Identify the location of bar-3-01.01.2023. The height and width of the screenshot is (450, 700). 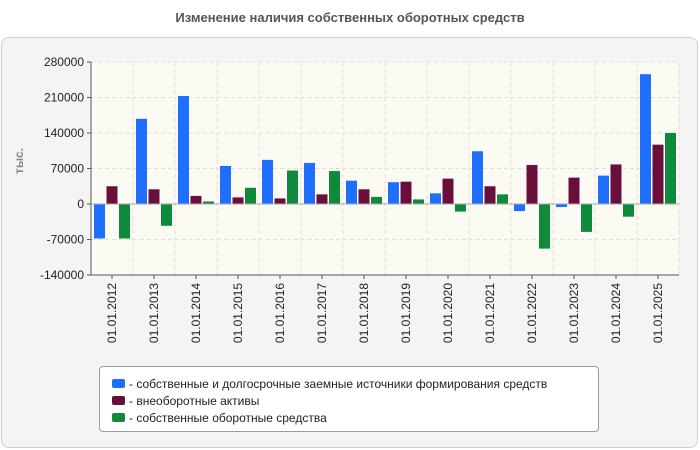
(586, 218).